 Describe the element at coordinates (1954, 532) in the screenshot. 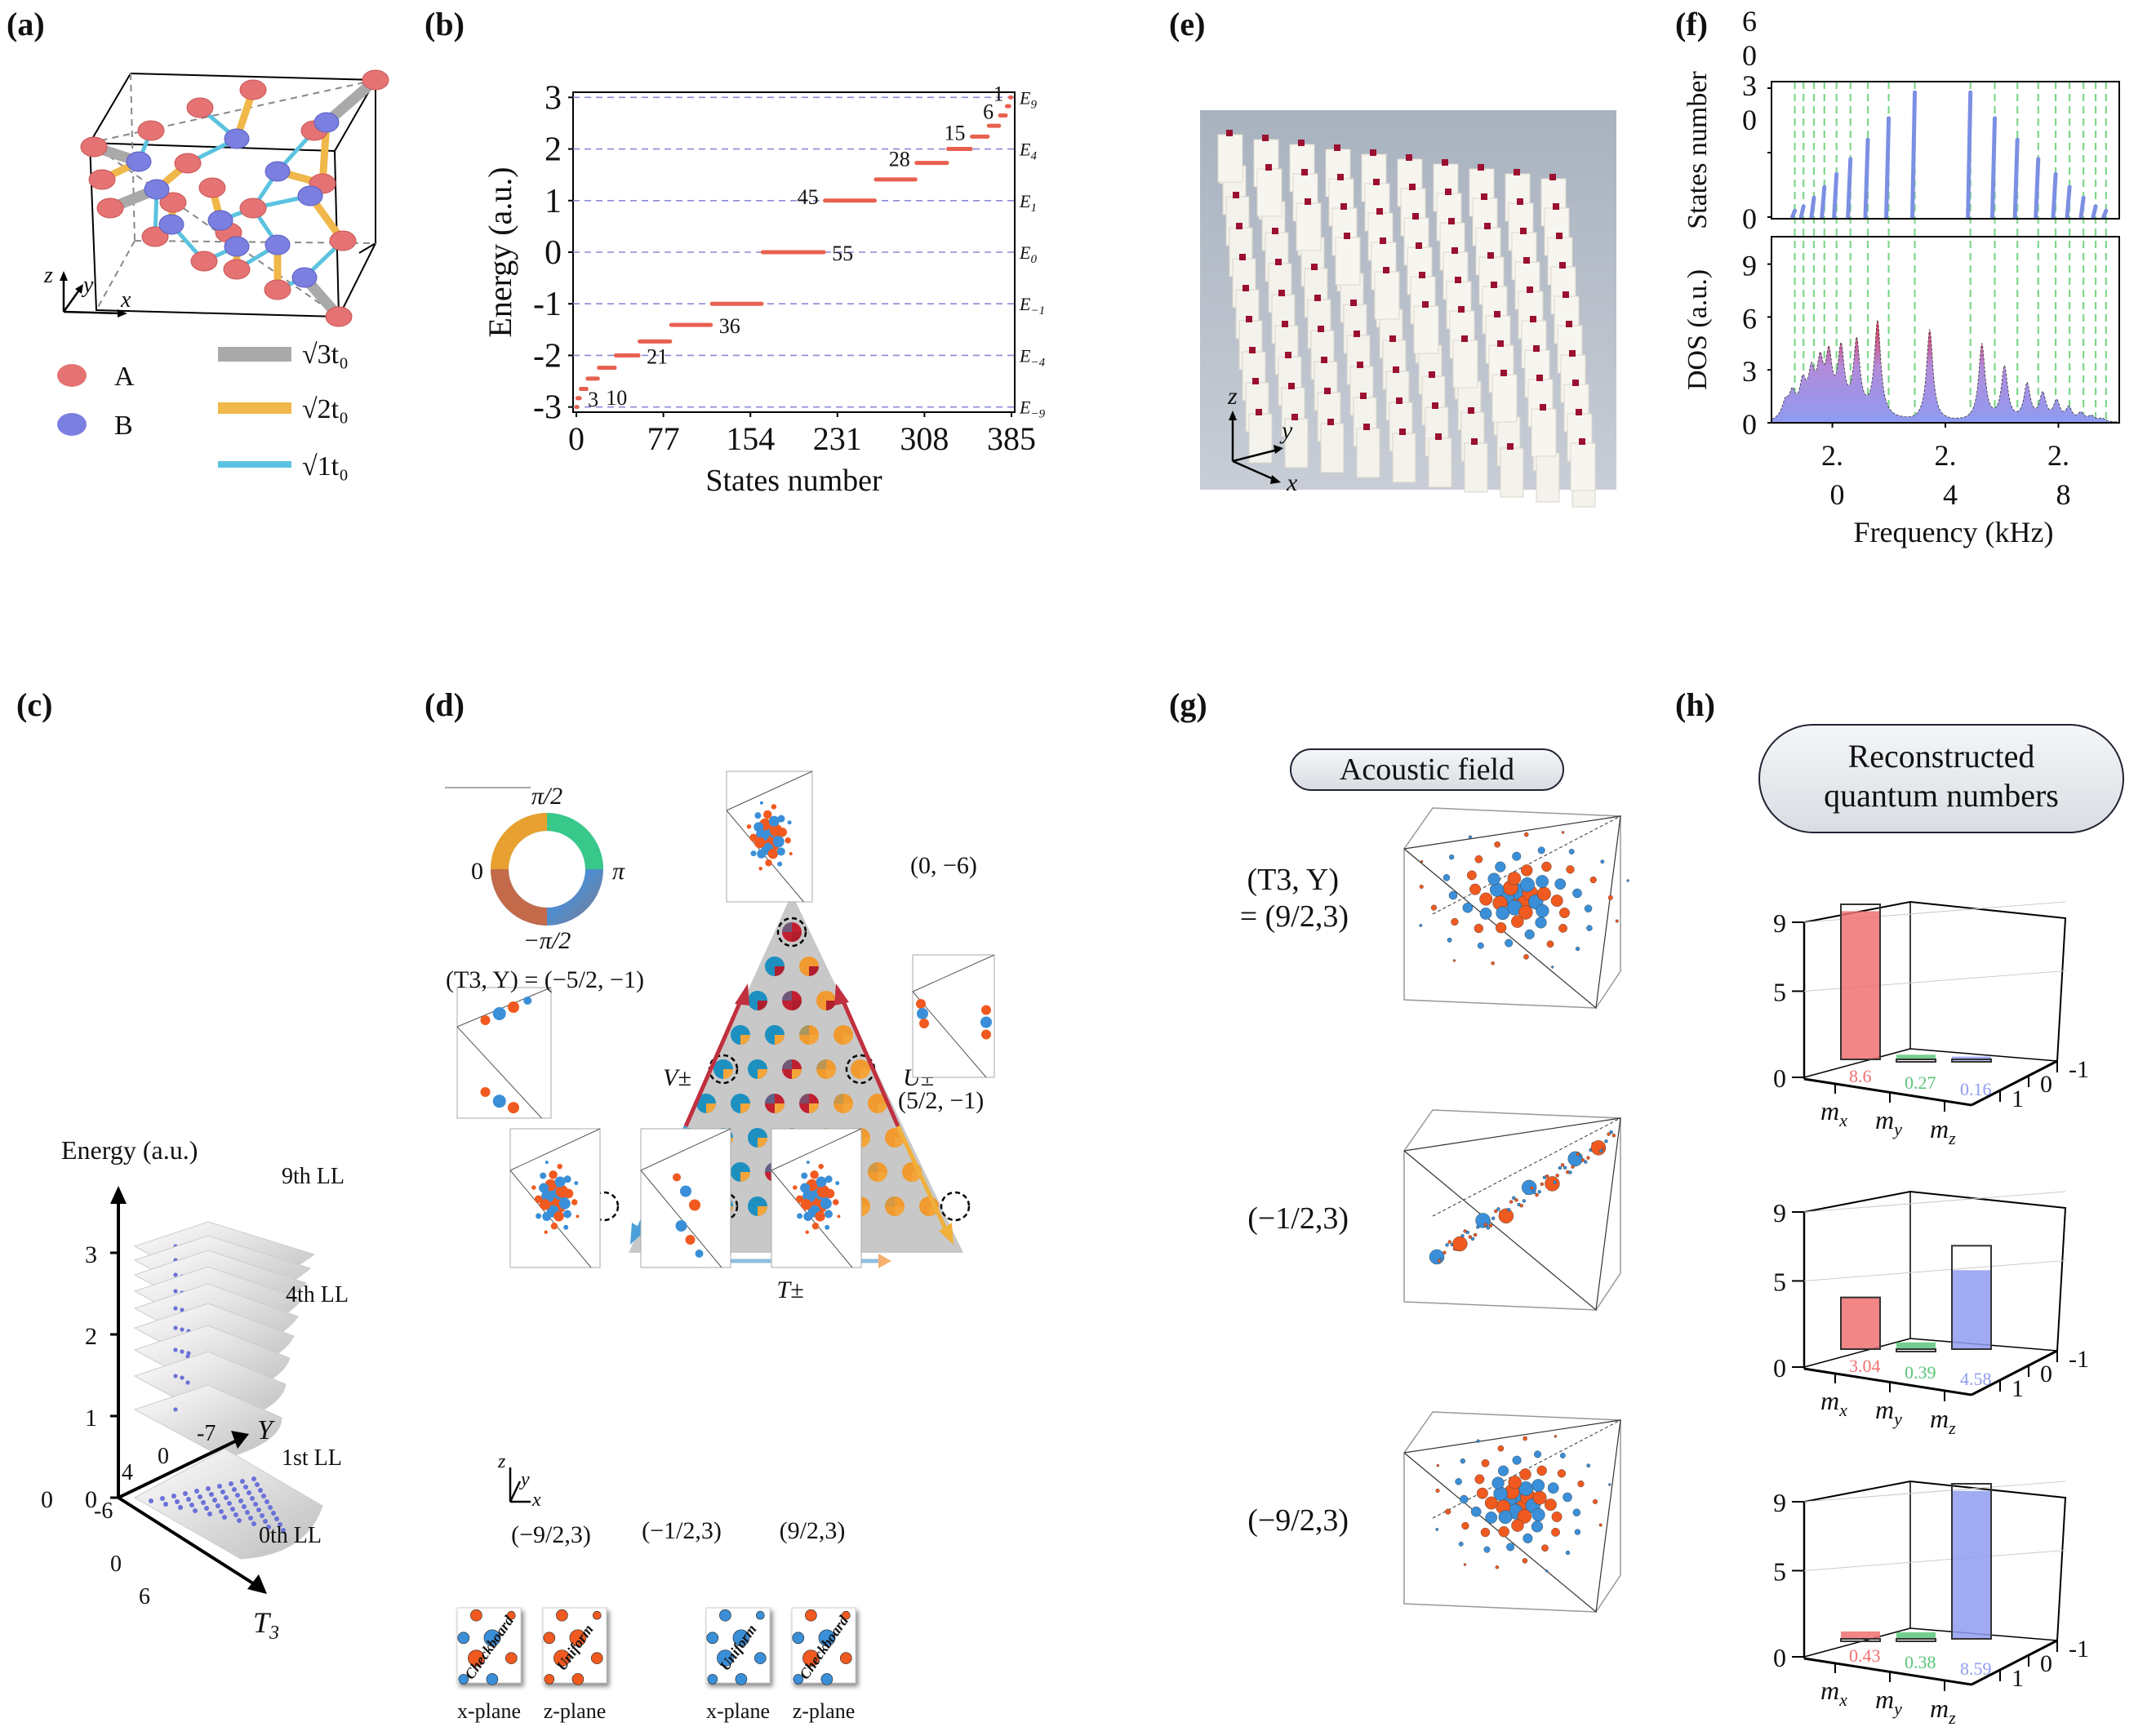

I see `x-axis-label: Frequency (kHz)` at that location.